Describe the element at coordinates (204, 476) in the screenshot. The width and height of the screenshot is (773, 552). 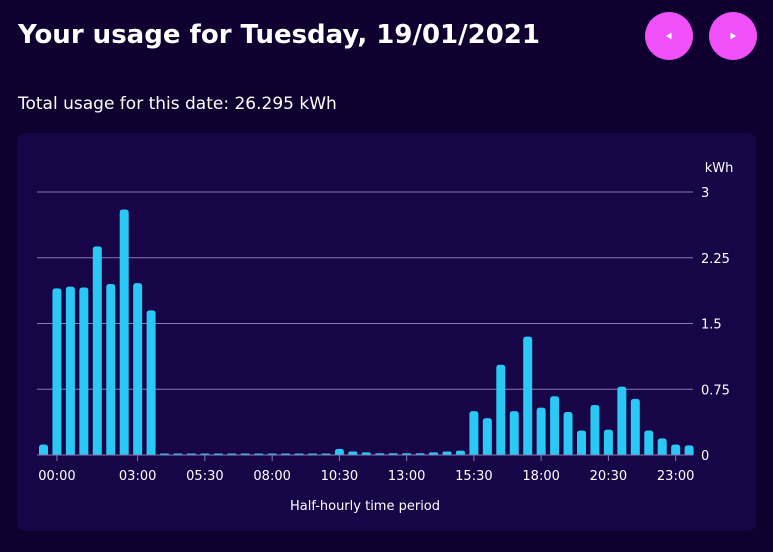
I see `x-tick-label: 05:30` at that location.